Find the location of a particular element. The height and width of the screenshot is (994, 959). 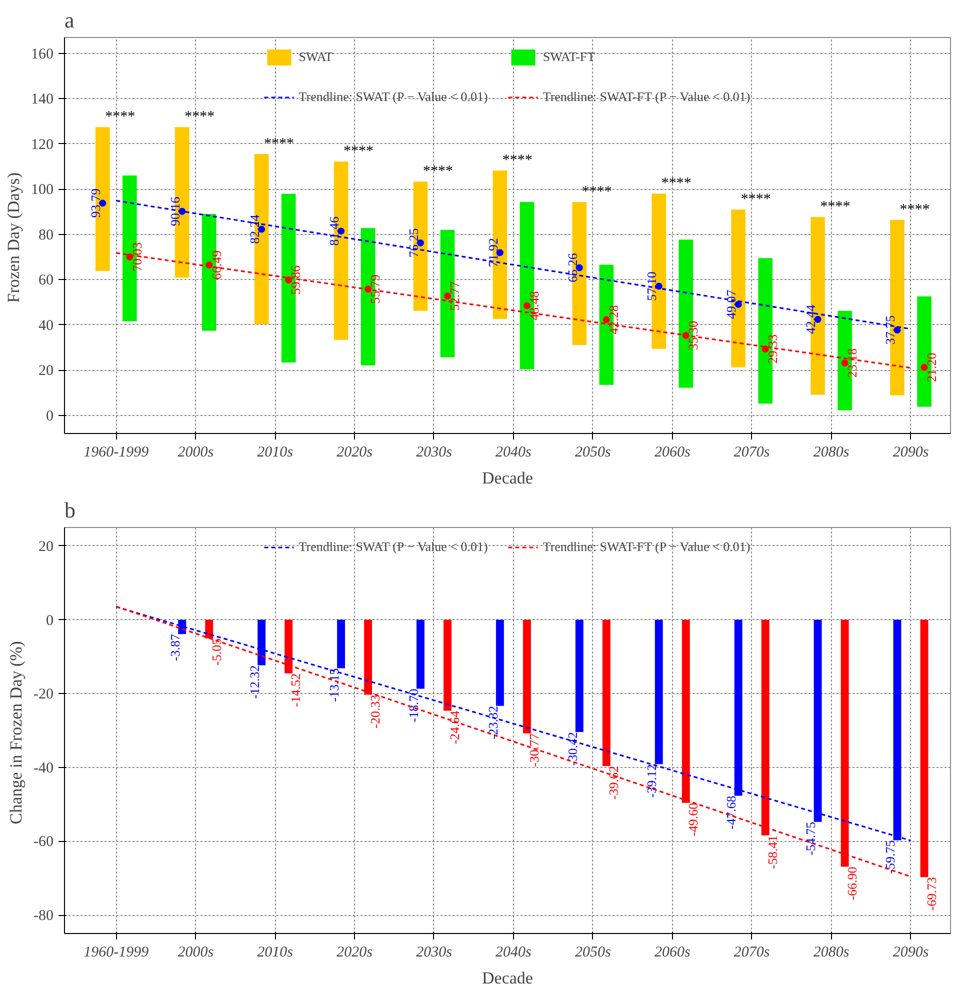

chart-title: a is located at coordinates (69, 20).